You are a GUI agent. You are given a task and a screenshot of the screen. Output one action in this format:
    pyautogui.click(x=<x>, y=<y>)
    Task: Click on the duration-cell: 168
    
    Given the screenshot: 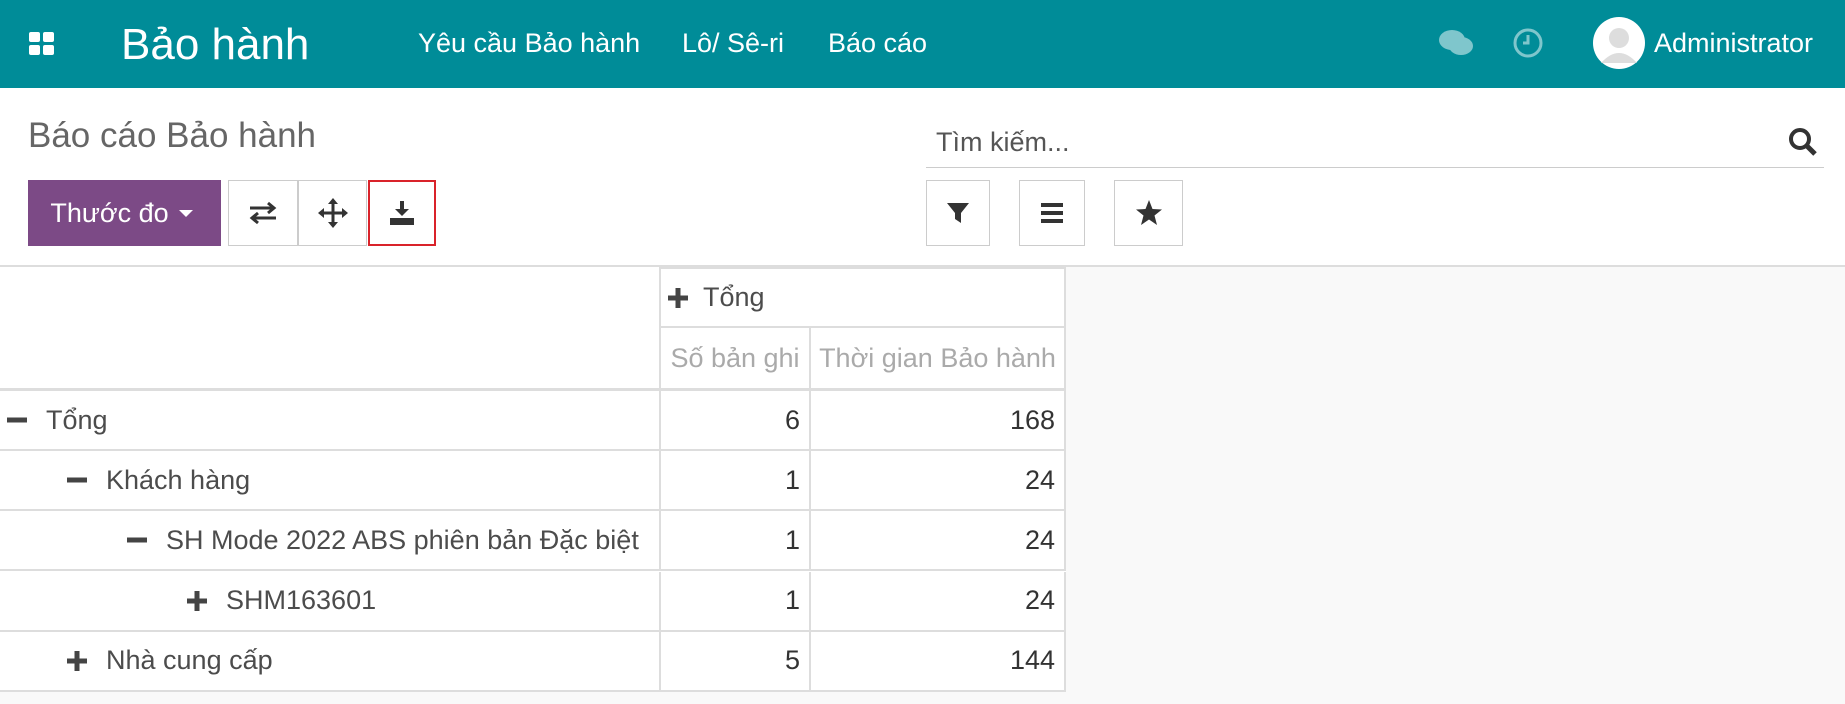 What is the action you would take?
    pyautogui.click(x=937, y=421)
    